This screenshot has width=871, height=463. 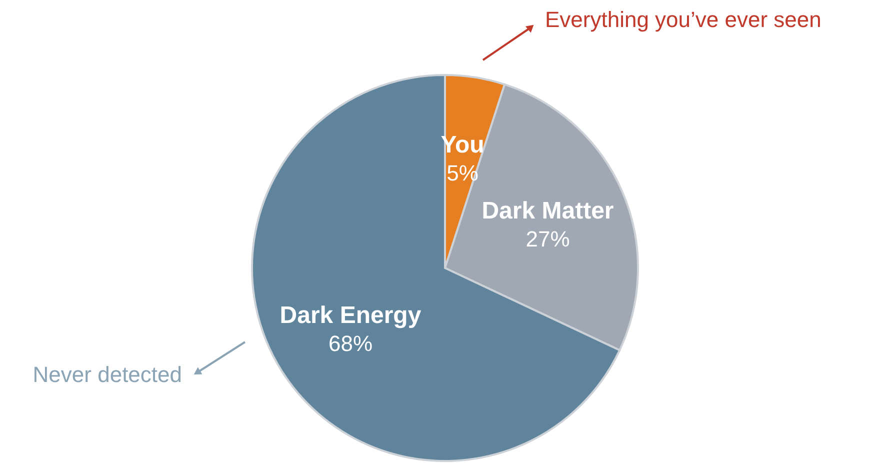 What do you see at coordinates (351, 315) in the screenshot?
I see `slice-label: Dark Energy` at bounding box center [351, 315].